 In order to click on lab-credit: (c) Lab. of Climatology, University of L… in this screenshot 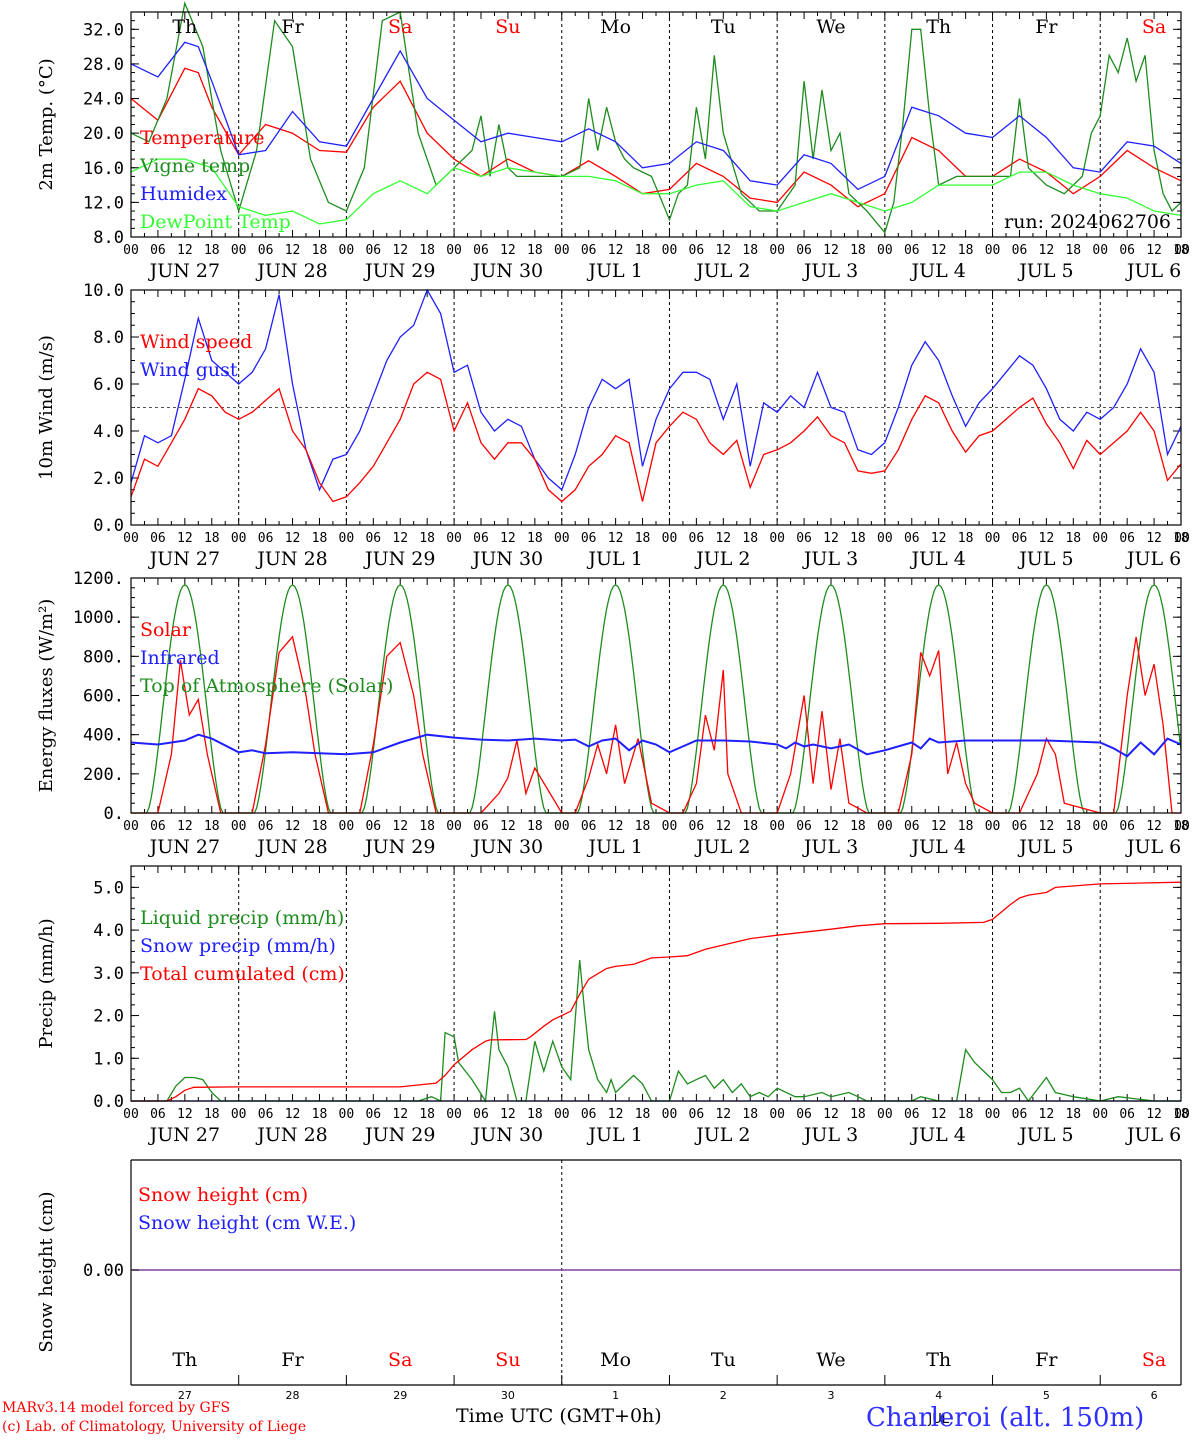, I will do `click(154, 1427)`.